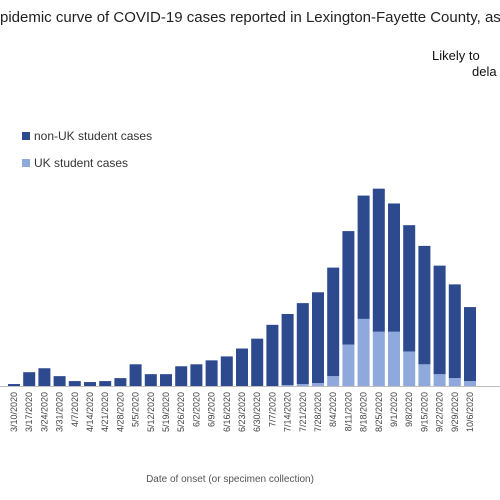 This screenshot has width=500, height=500. Describe the element at coordinates (394, 409) in the screenshot. I see `x-tick-label: 9/1/2020` at that location.